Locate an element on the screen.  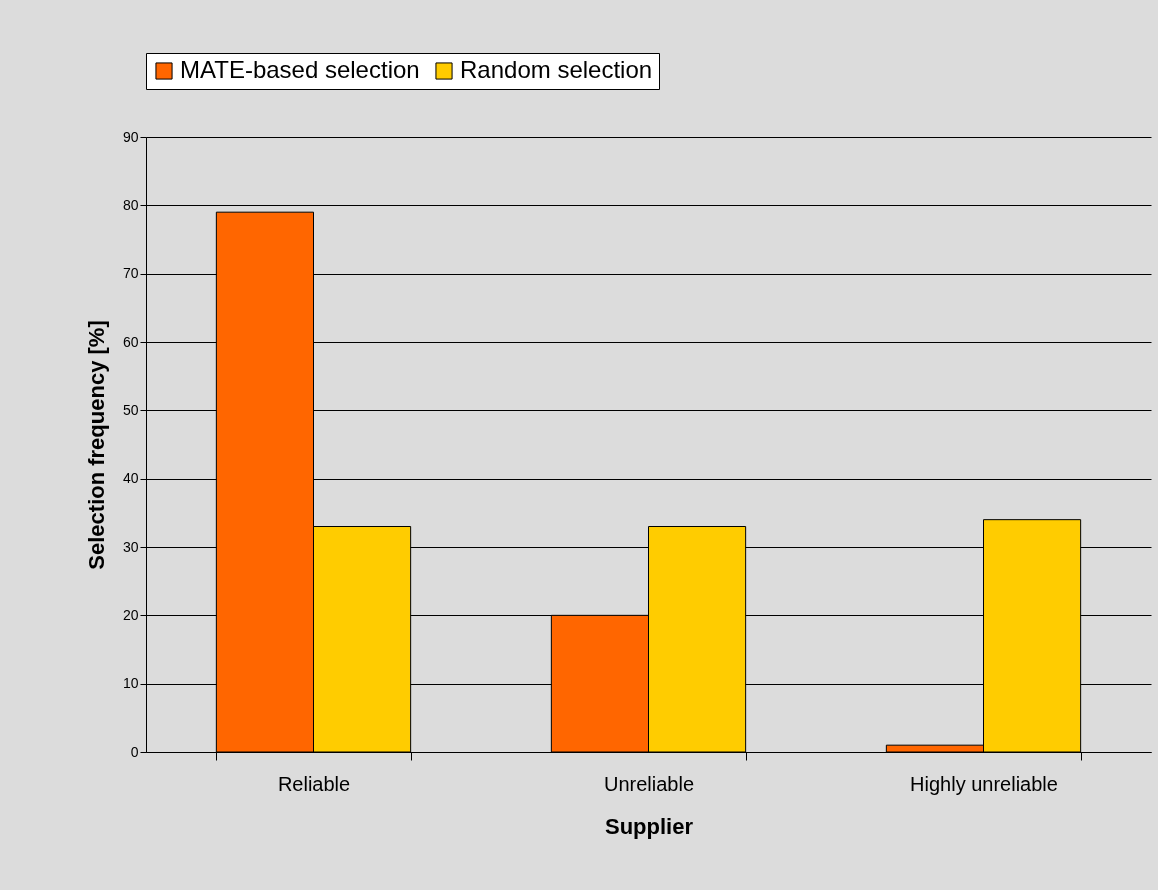
legend-label: Random selection is located at coordinates (556, 69).